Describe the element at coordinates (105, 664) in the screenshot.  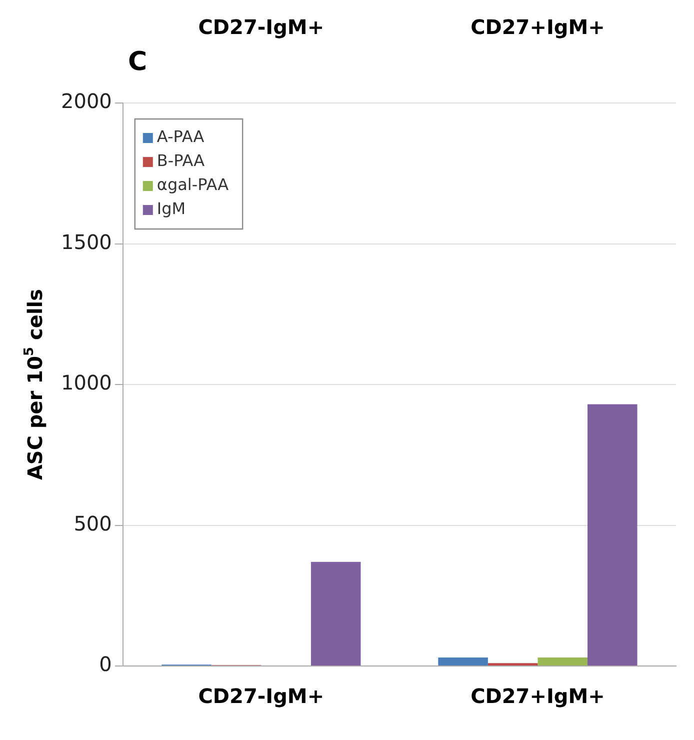
I see `y-tick-label: 0` at that location.